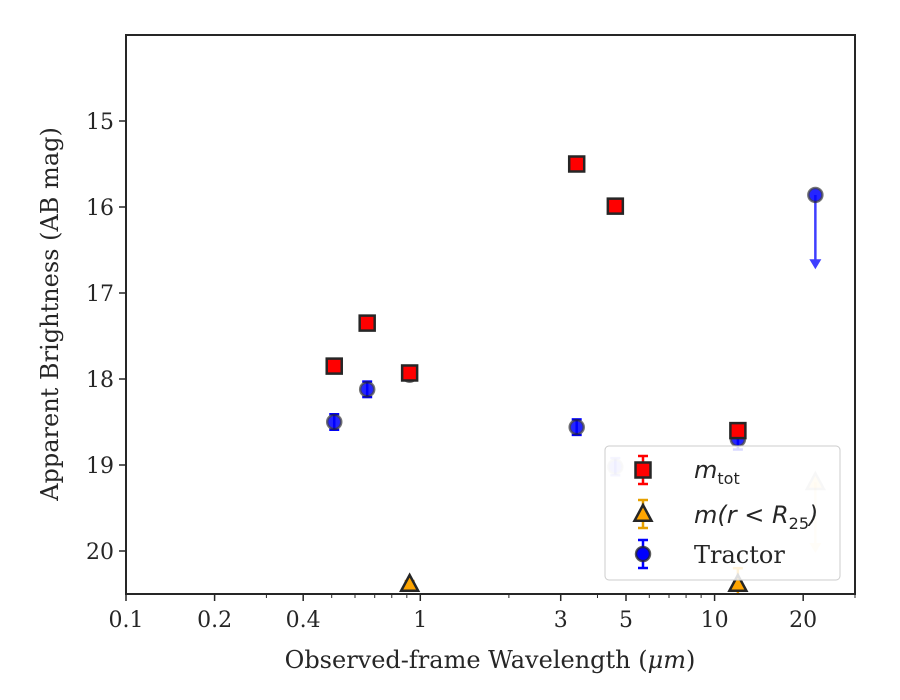 Image resolution: width=900 pixels, height=700 pixels. What do you see at coordinates (561, 620) in the screenshot?
I see `x-tick-label: 3` at bounding box center [561, 620].